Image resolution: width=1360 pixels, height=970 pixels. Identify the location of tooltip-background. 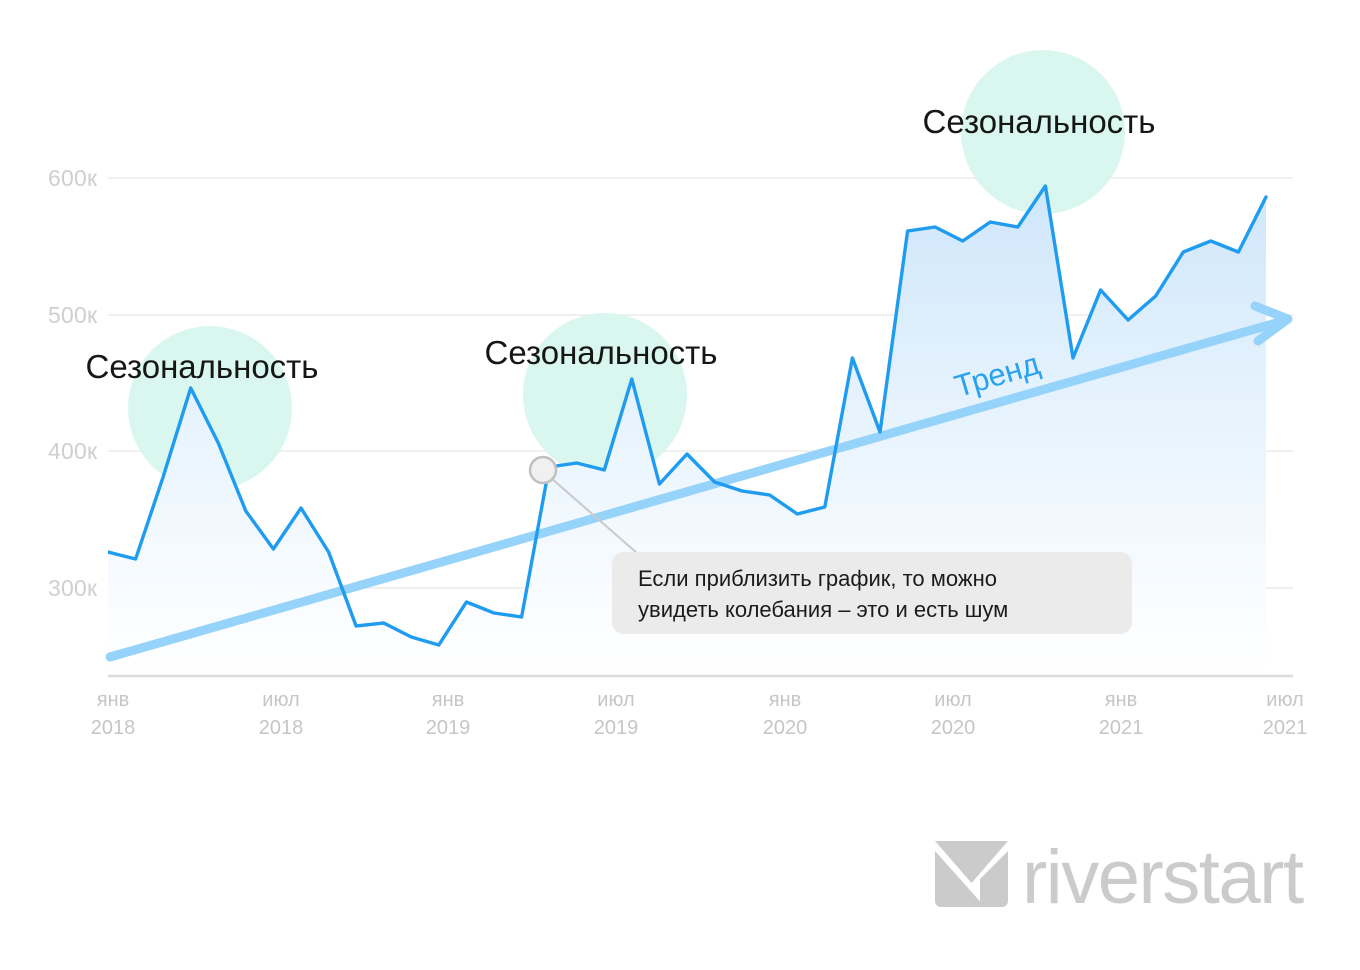
(872, 593).